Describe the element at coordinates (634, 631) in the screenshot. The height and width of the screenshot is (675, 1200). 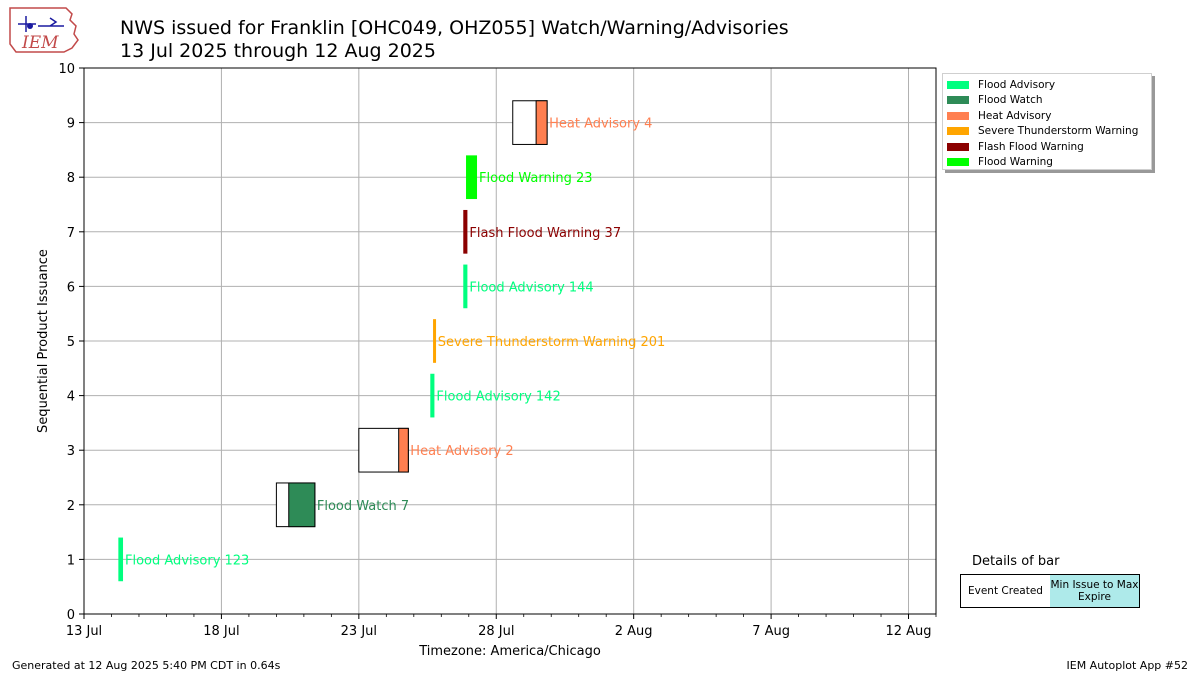
I see `x-tick-label: 2 Aug` at that location.